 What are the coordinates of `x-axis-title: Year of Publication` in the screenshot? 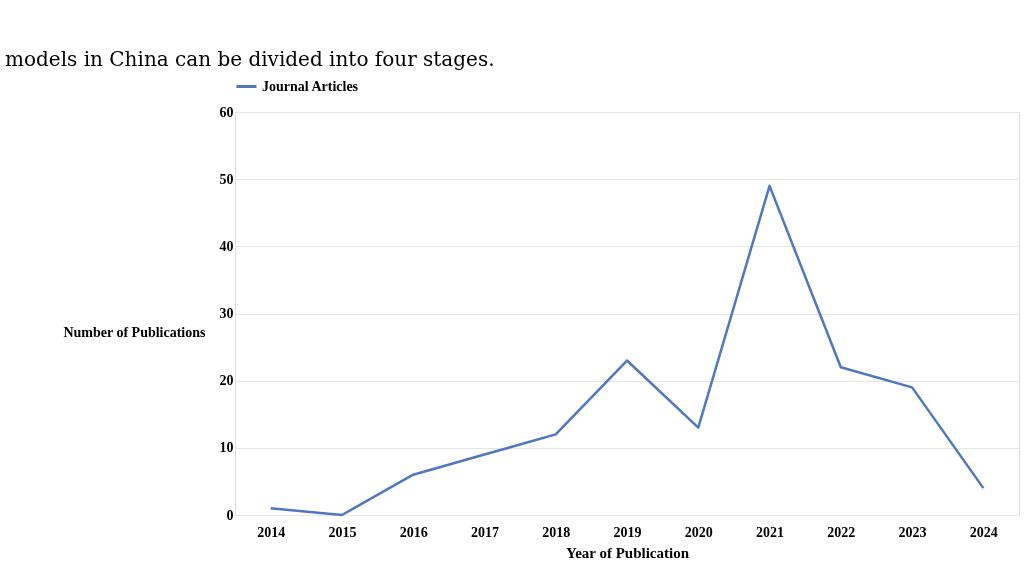 It's located at (627, 552).